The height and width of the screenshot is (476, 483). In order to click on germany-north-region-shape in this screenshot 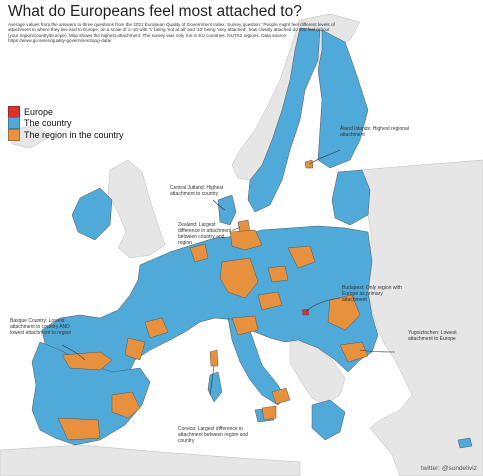, I will do `click(246, 240)`.